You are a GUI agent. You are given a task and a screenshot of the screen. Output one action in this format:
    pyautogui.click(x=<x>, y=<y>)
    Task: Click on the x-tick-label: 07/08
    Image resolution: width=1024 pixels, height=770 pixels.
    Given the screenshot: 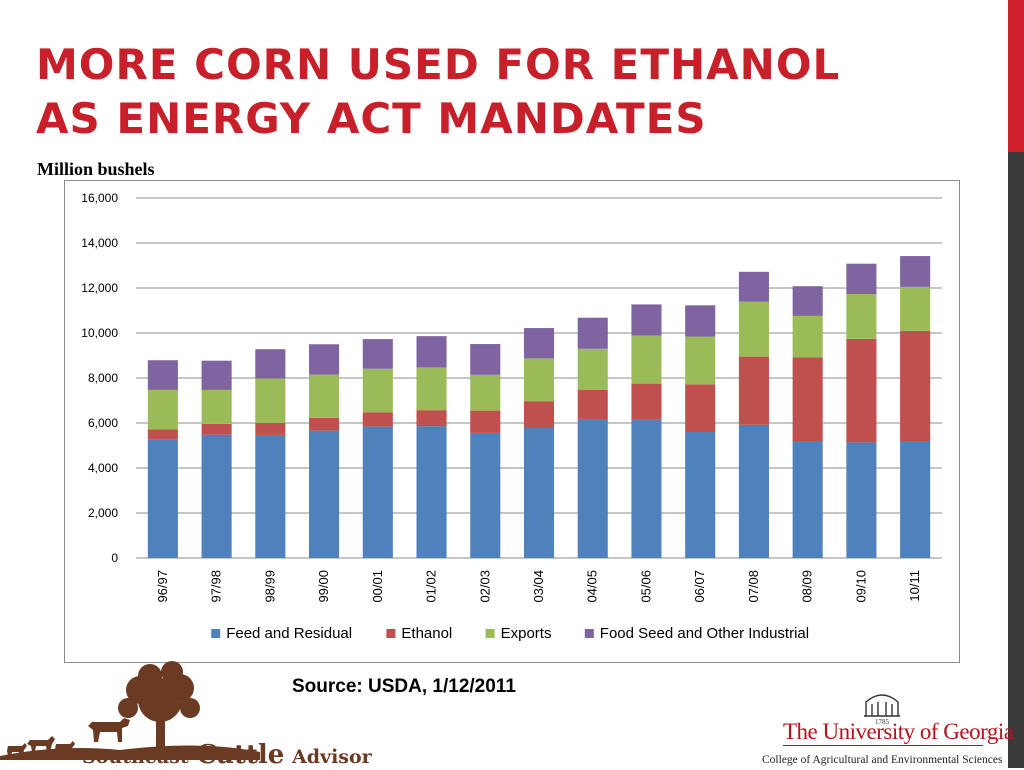 What is the action you would take?
    pyautogui.click(x=753, y=586)
    